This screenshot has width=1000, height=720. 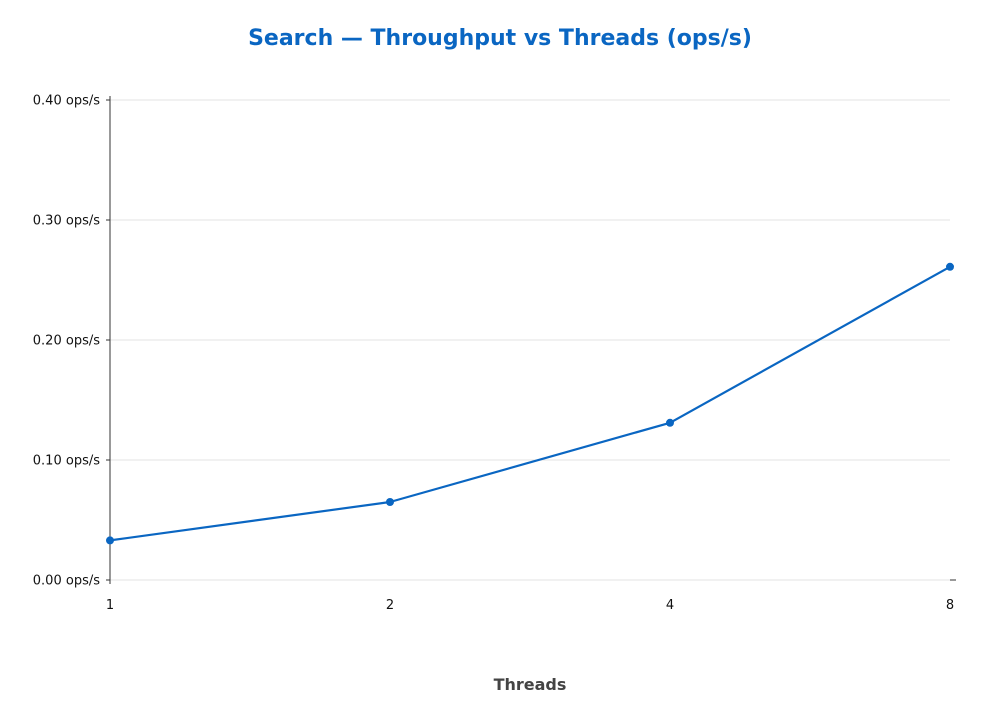 What do you see at coordinates (66, 101) in the screenshot?
I see `y-tick-label: 0.40 ops/s` at bounding box center [66, 101].